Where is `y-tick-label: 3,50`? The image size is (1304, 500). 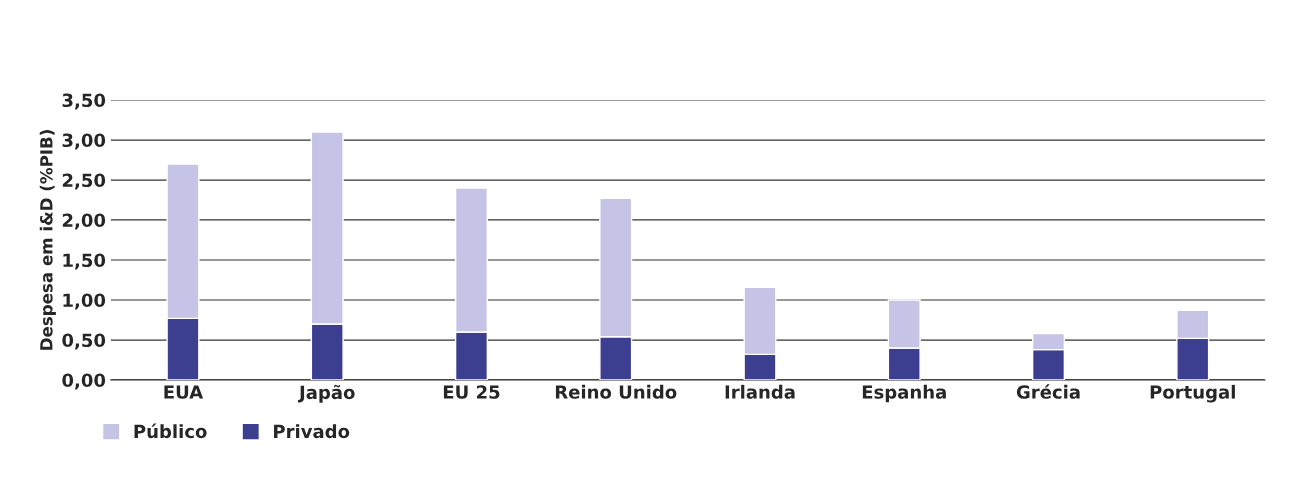
y-tick-label: 3,50 is located at coordinates (84, 101).